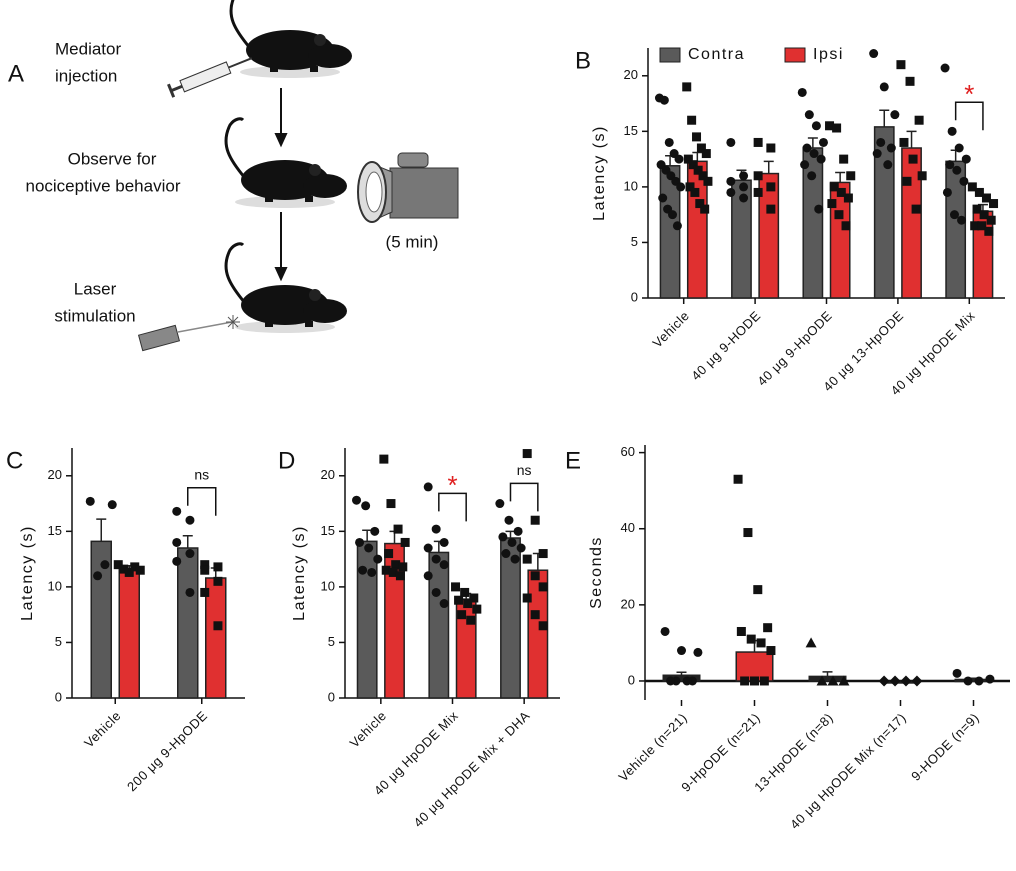 This screenshot has height=871, width=1016. I want to click on y-tick-label: 15, so click(328, 530).